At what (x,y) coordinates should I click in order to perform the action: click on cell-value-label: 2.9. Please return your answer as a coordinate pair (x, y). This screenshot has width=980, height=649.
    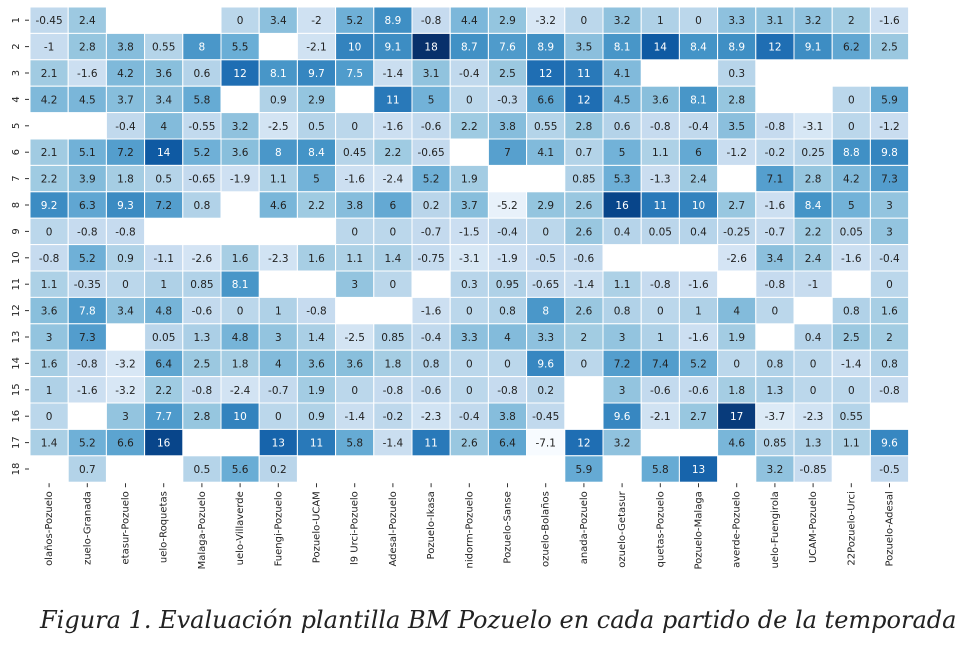
    Looking at the image, I should click on (507, 21).